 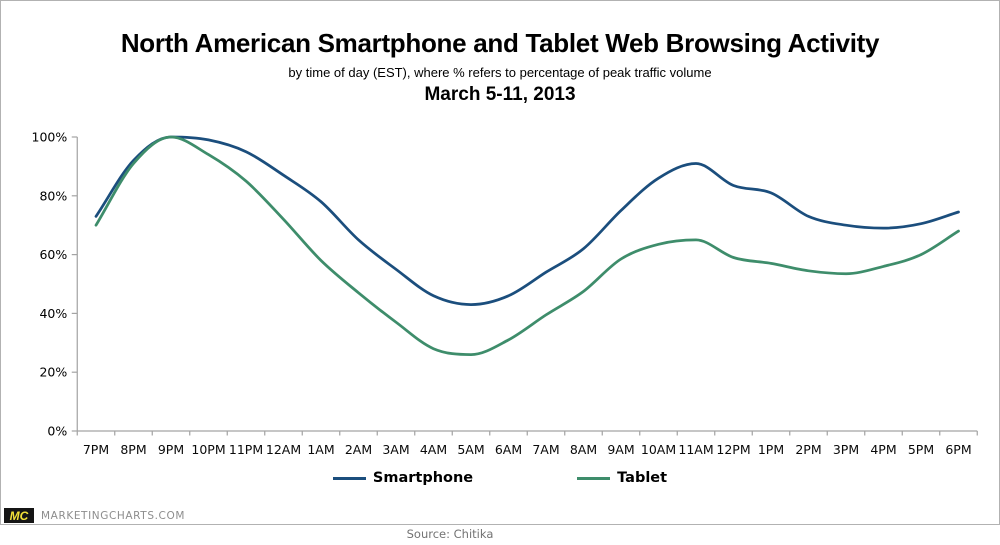 I want to click on x-tick-label: 5PM, so click(x=921, y=449).